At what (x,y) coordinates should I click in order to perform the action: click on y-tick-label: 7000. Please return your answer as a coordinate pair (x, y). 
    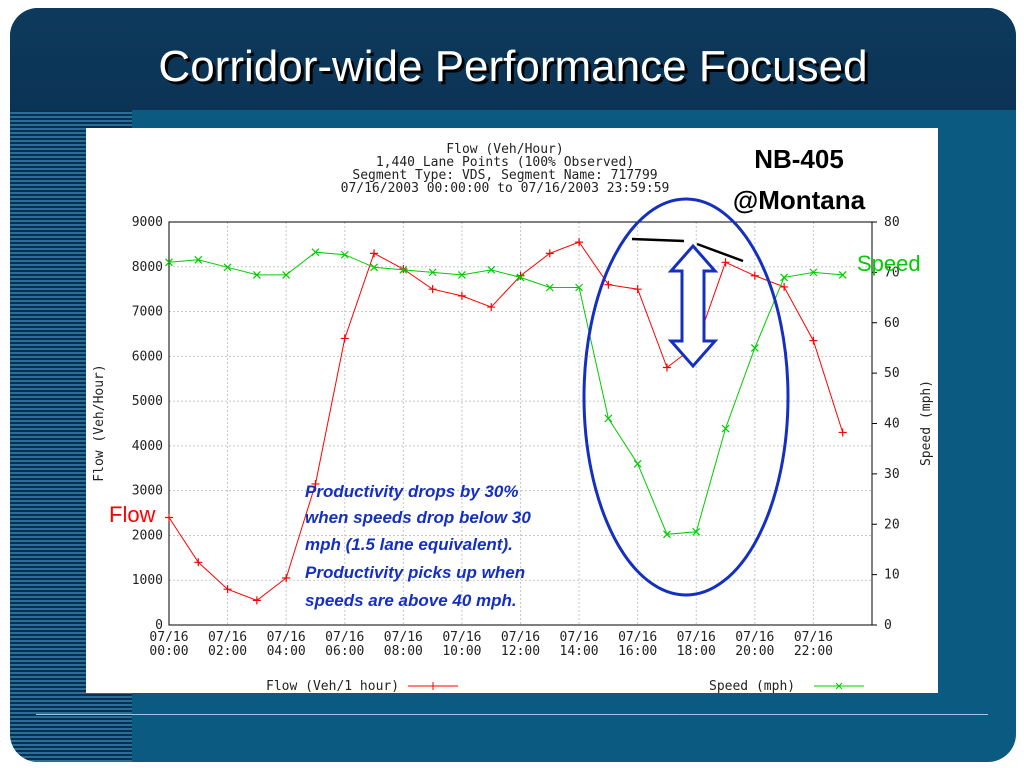
    Looking at the image, I should click on (147, 312).